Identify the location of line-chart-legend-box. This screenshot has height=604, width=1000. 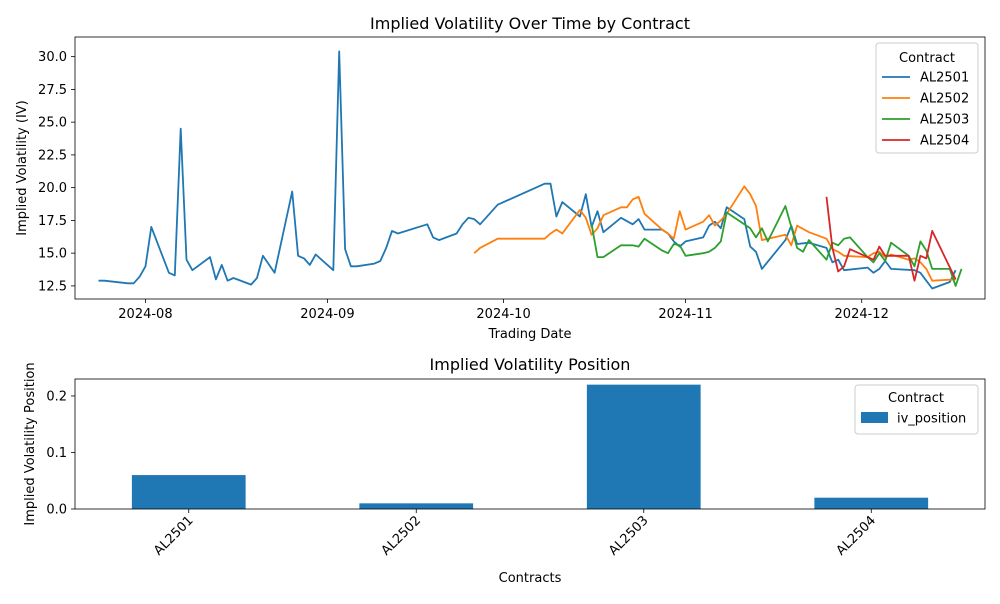
(927, 98).